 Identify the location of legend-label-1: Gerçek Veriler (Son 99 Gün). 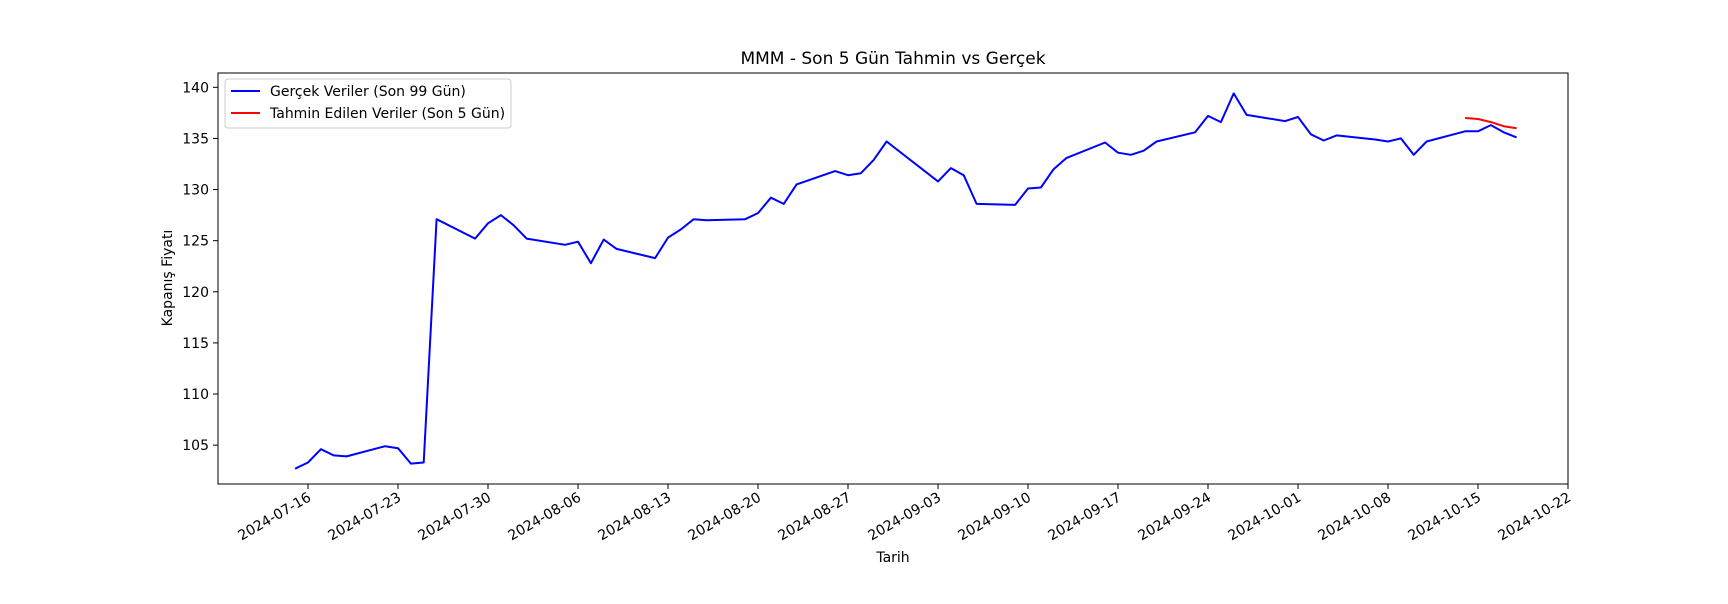
(368, 92).